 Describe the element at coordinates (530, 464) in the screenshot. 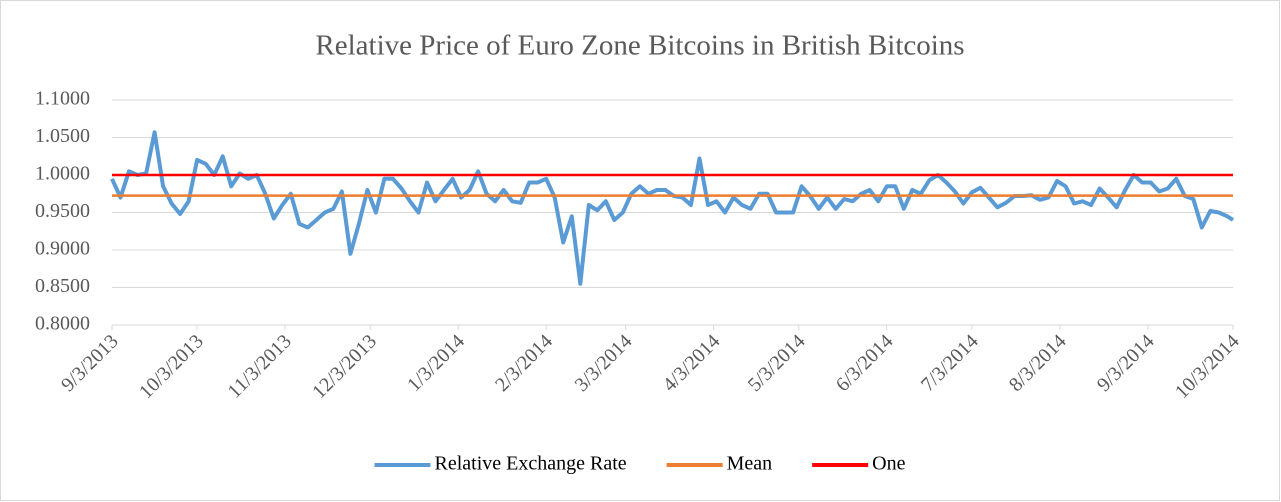

I see `legend-label: Relative Exchange Rate` at that location.